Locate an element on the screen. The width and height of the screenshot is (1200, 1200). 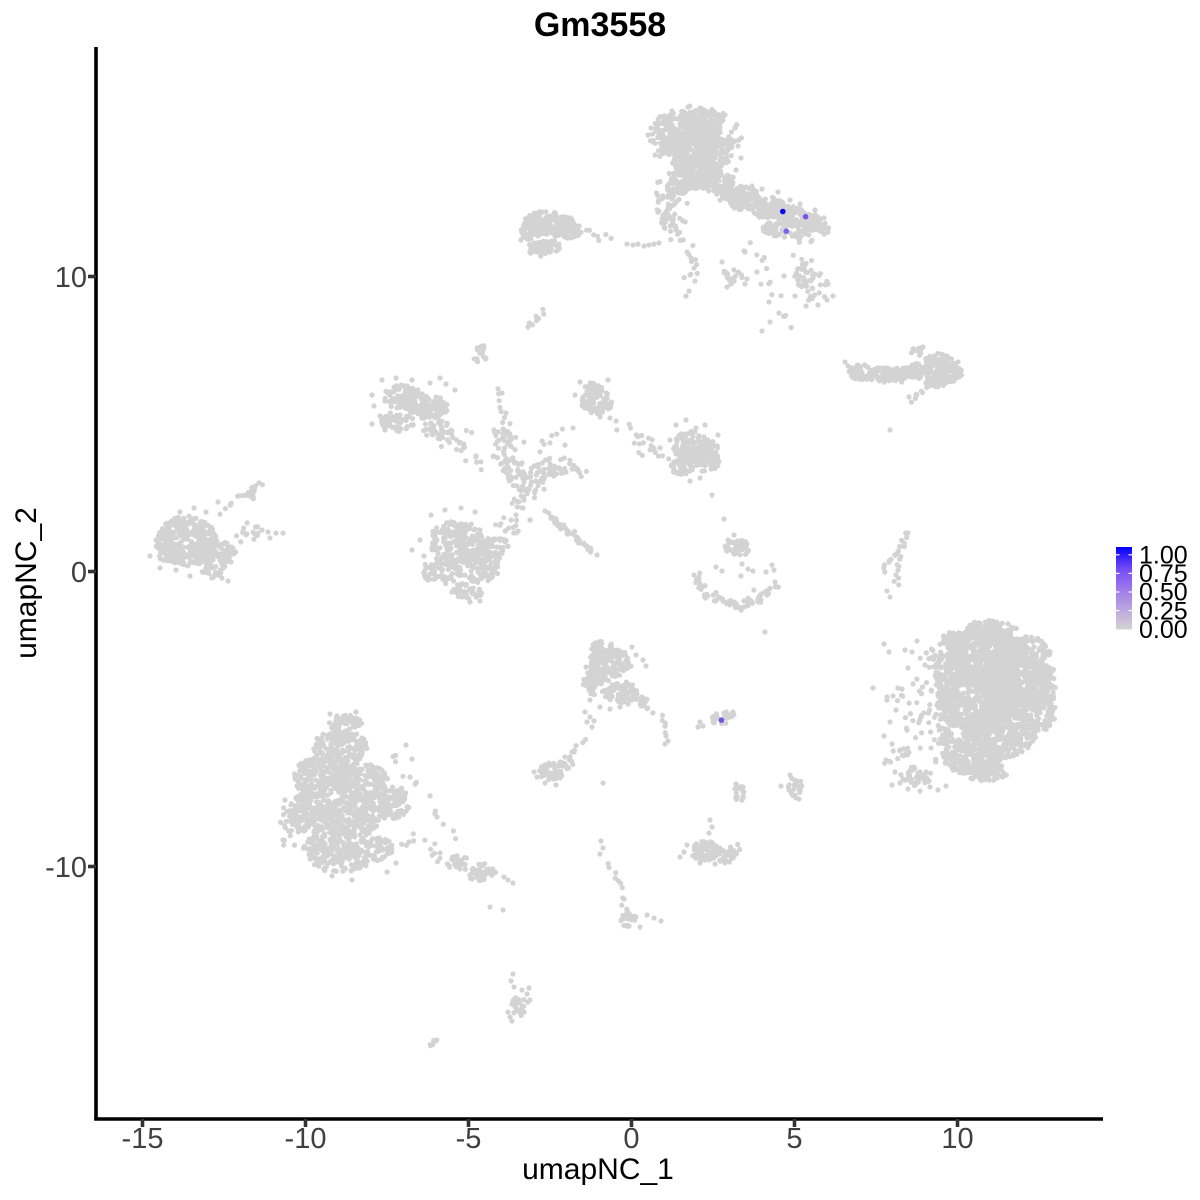
svg-text: 0.50 is located at coordinates (1163, 593).